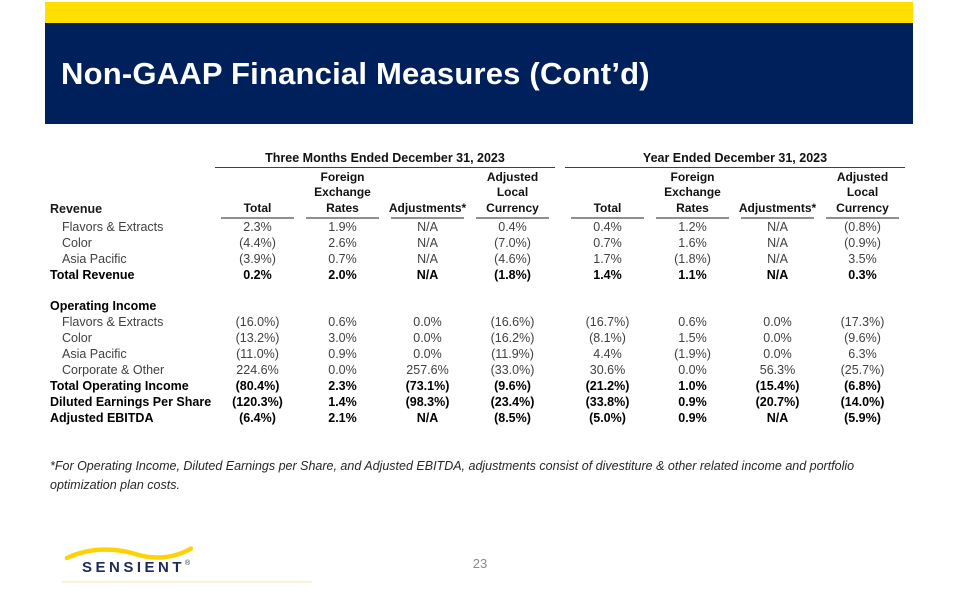 The height and width of the screenshot is (600, 960). What do you see at coordinates (862, 207) in the screenshot?
I see `column-header-line: Currency` at bounding box center [862, 207].